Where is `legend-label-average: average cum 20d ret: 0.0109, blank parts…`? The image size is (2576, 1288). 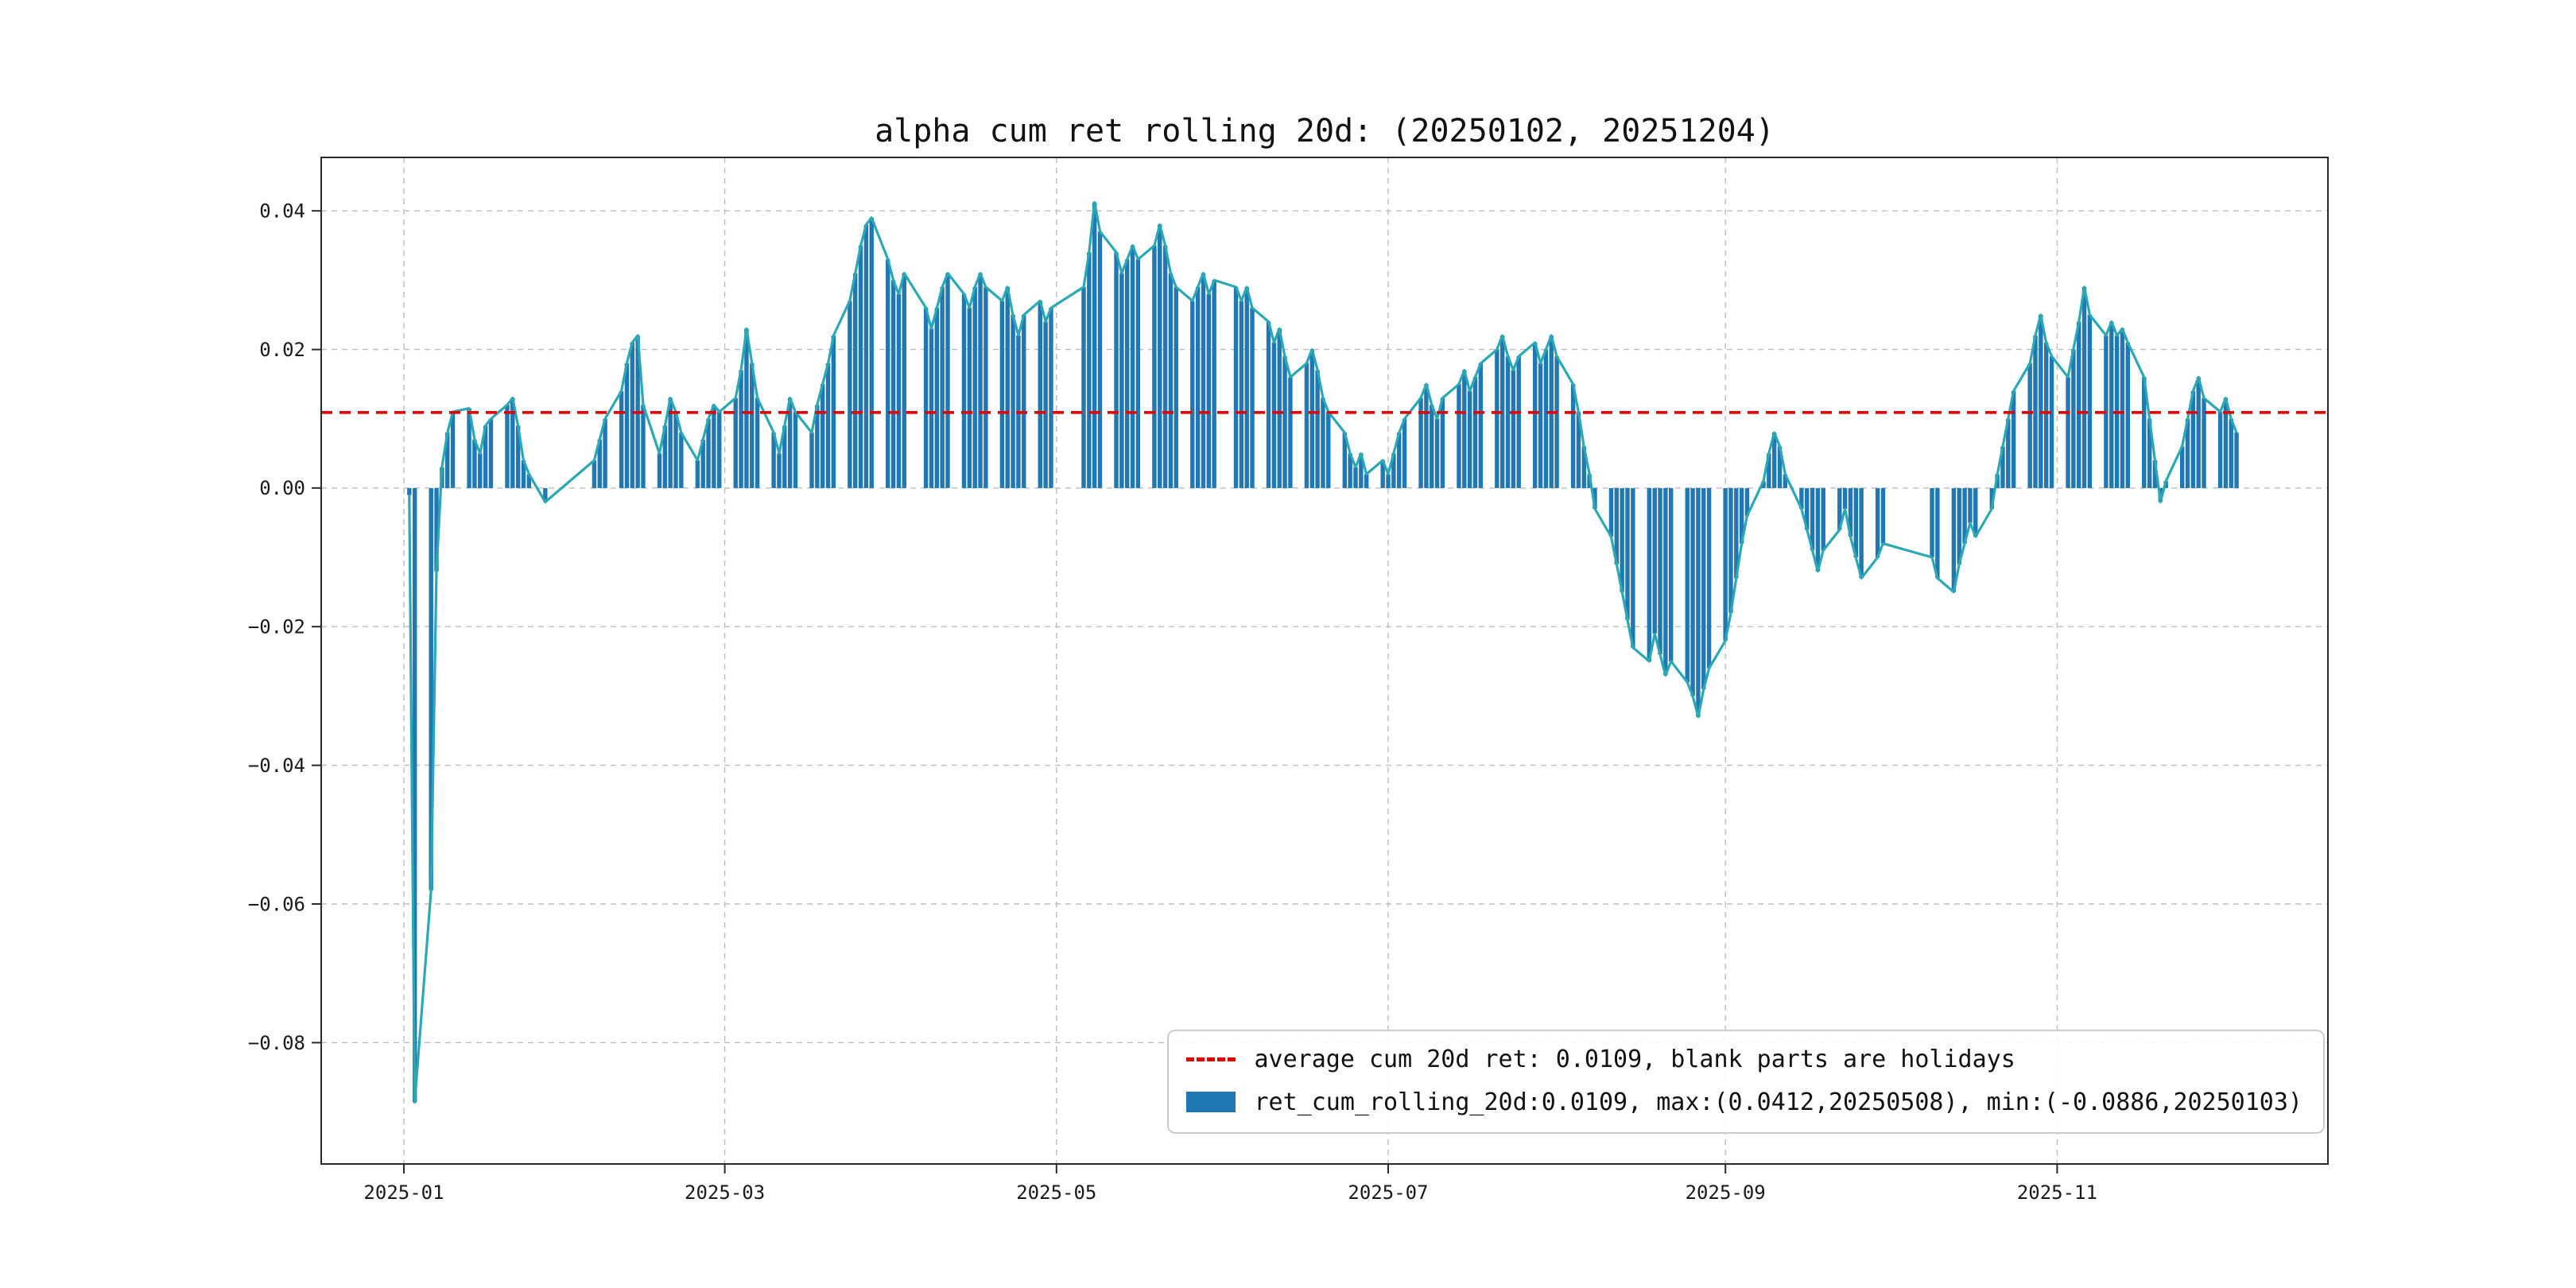
legend-label-average: average cum 20d ret: 0.0109, blank parts… is located at coordinates (1634, 1059).